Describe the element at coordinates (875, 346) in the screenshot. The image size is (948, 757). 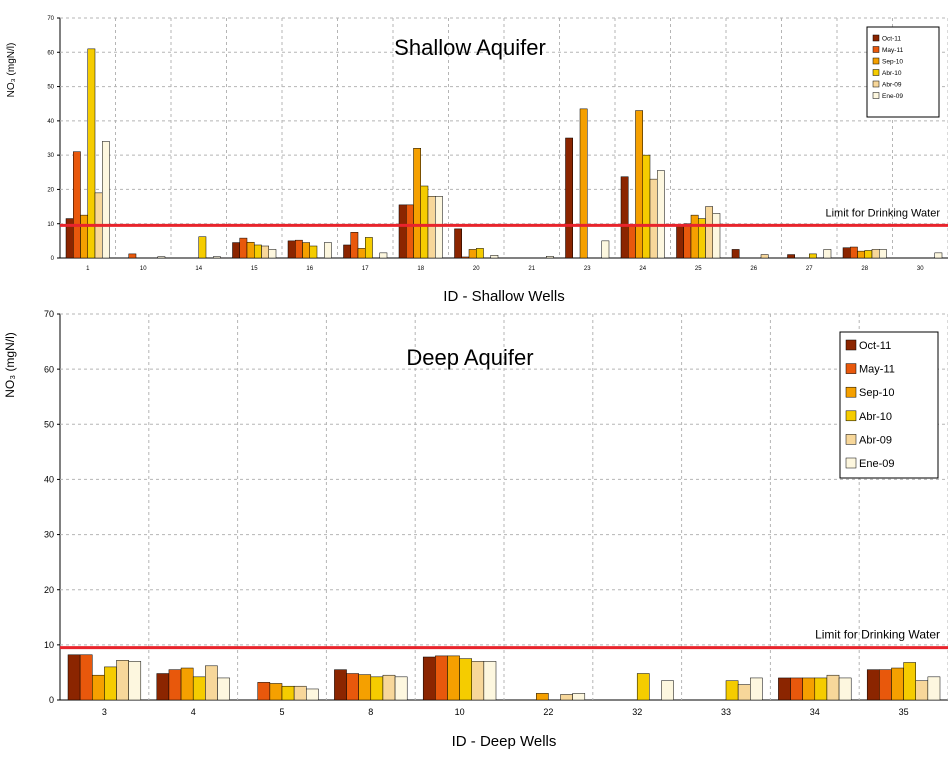
I see `legend-label: Oct-11` at that location.